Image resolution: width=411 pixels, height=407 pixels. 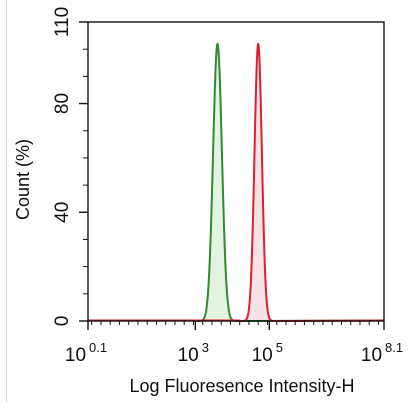 I want to click on x-tick-label: 10 3, so click(x=193, y=353).